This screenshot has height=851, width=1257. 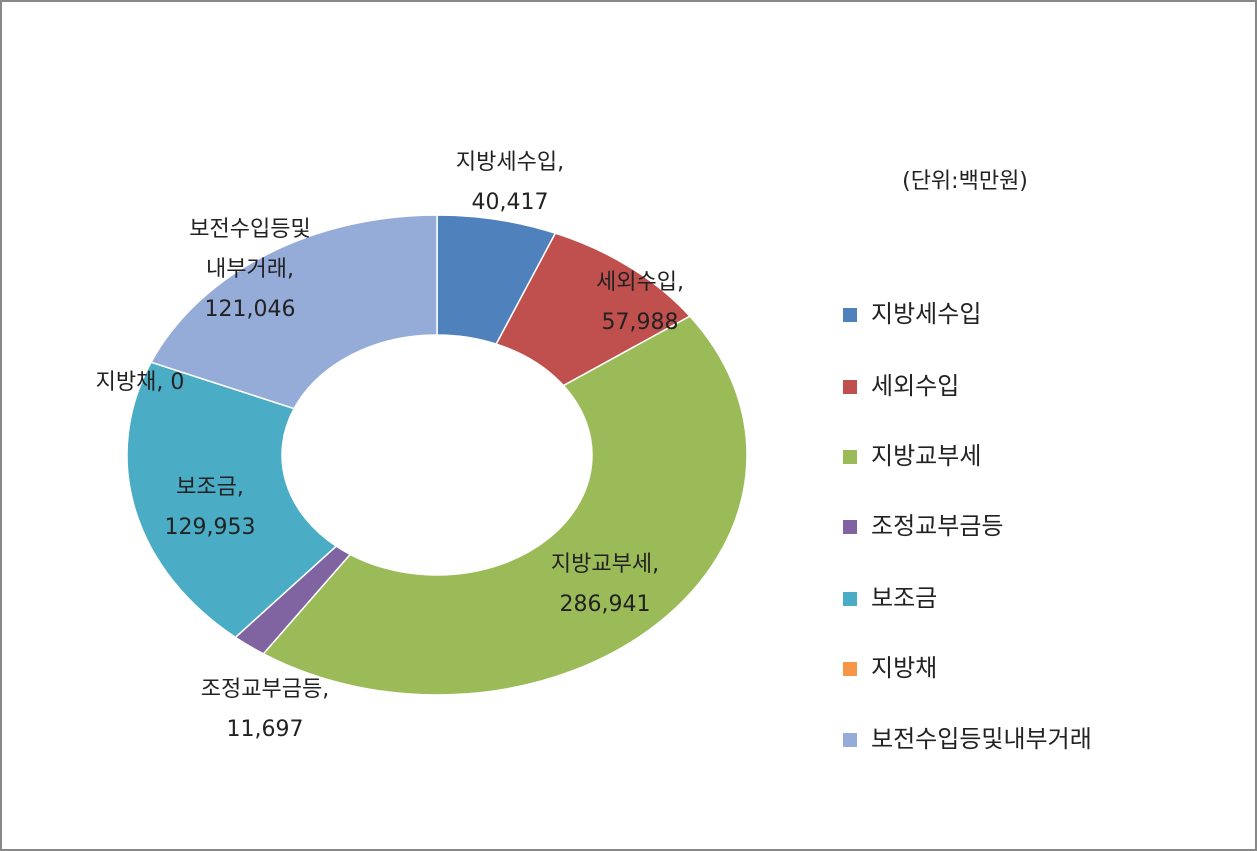 What do you see at coordinates (904, 598) in the screenshot?
I see `legend-label: 보조금` at bounding box center [904, 598].